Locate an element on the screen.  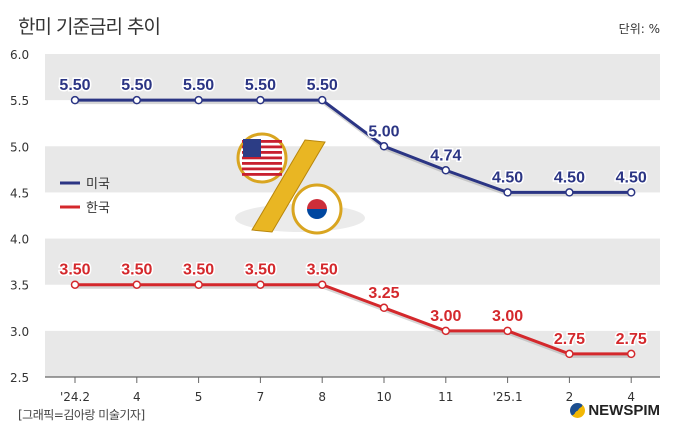
y-tick-label: 6.0 is located at coordinates (19, 55).